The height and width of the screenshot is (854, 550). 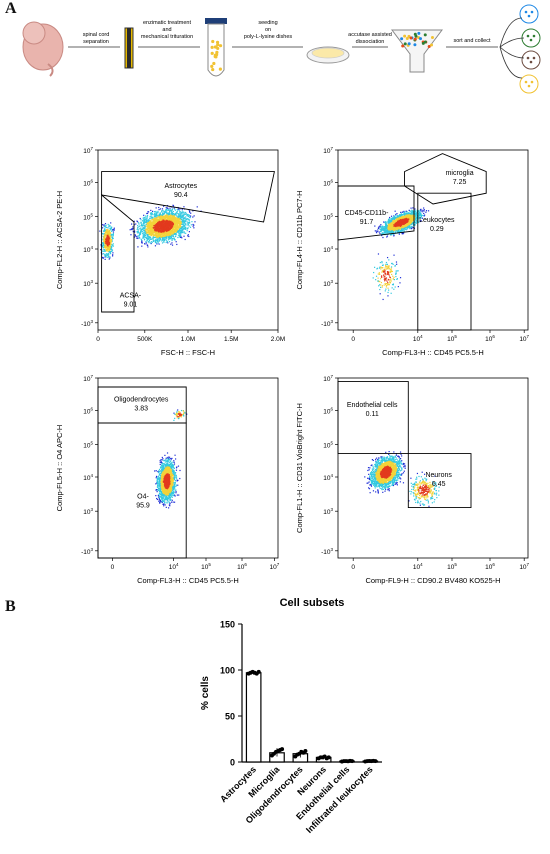 I want to click on gate-value: 9.01, so click(x=131, y=305).